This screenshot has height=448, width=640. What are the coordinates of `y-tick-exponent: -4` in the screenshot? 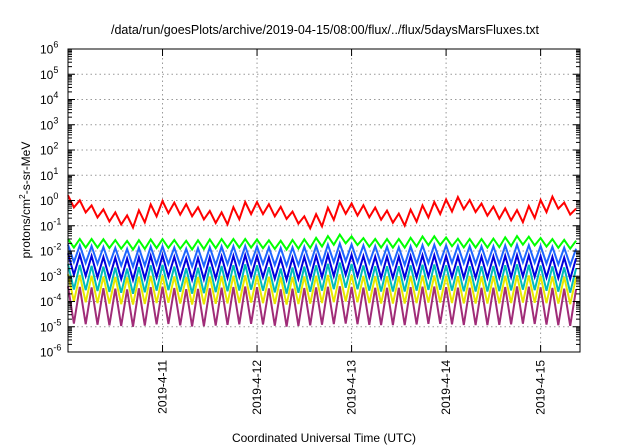 It's located at (57, 297).